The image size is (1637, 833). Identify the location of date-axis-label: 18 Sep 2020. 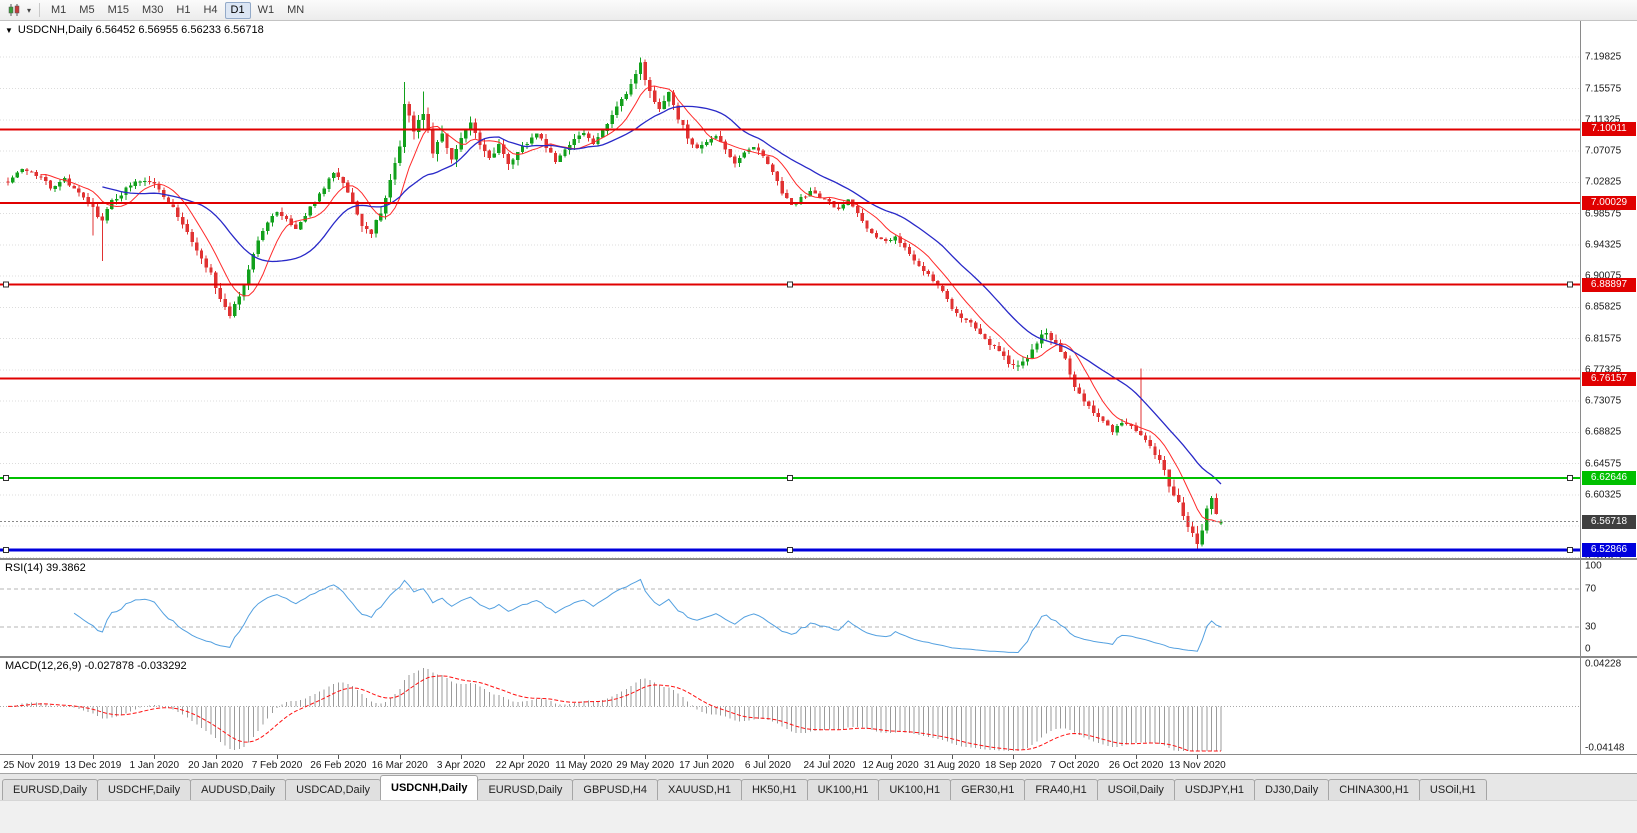
(1013, 765).